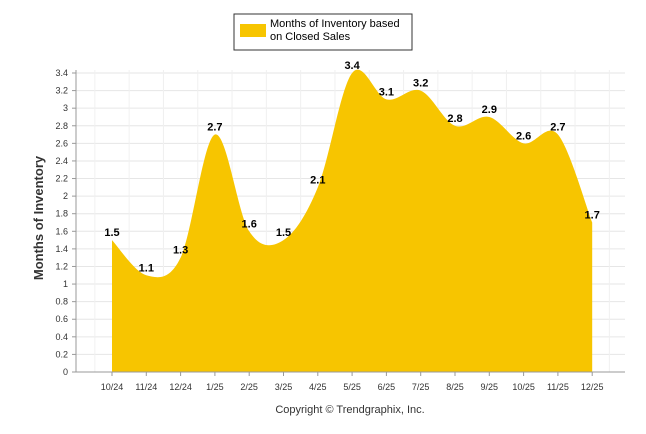 The height and width of the screenshot is (434, 646). I want to click on y-tick-label: 0.2, so click(61, 354).